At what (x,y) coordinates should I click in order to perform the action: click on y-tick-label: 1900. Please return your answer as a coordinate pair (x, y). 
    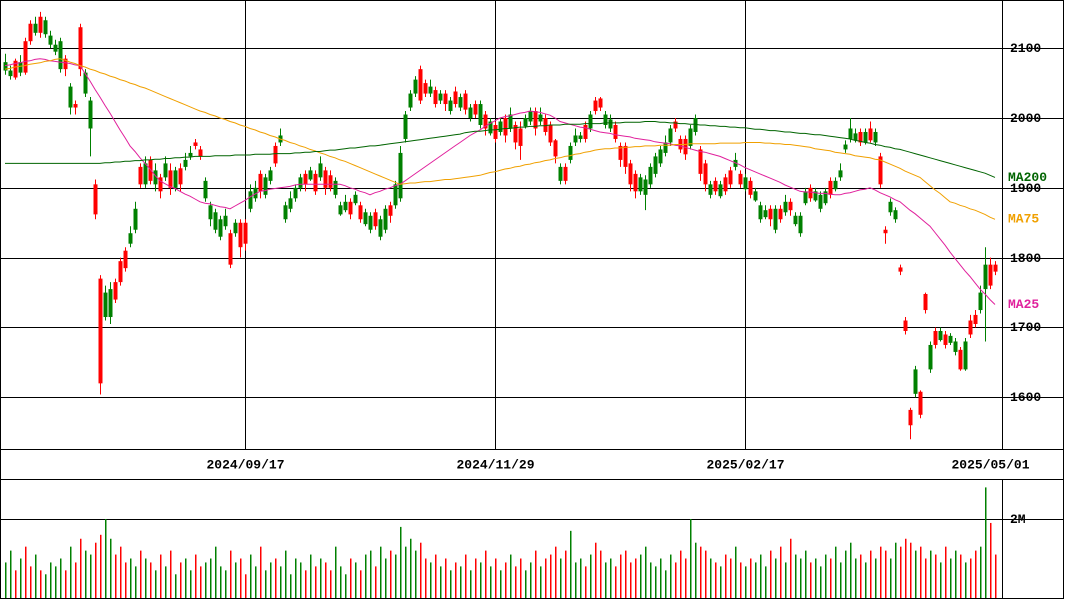
    Looking at the image, I should click on (1025, 188).